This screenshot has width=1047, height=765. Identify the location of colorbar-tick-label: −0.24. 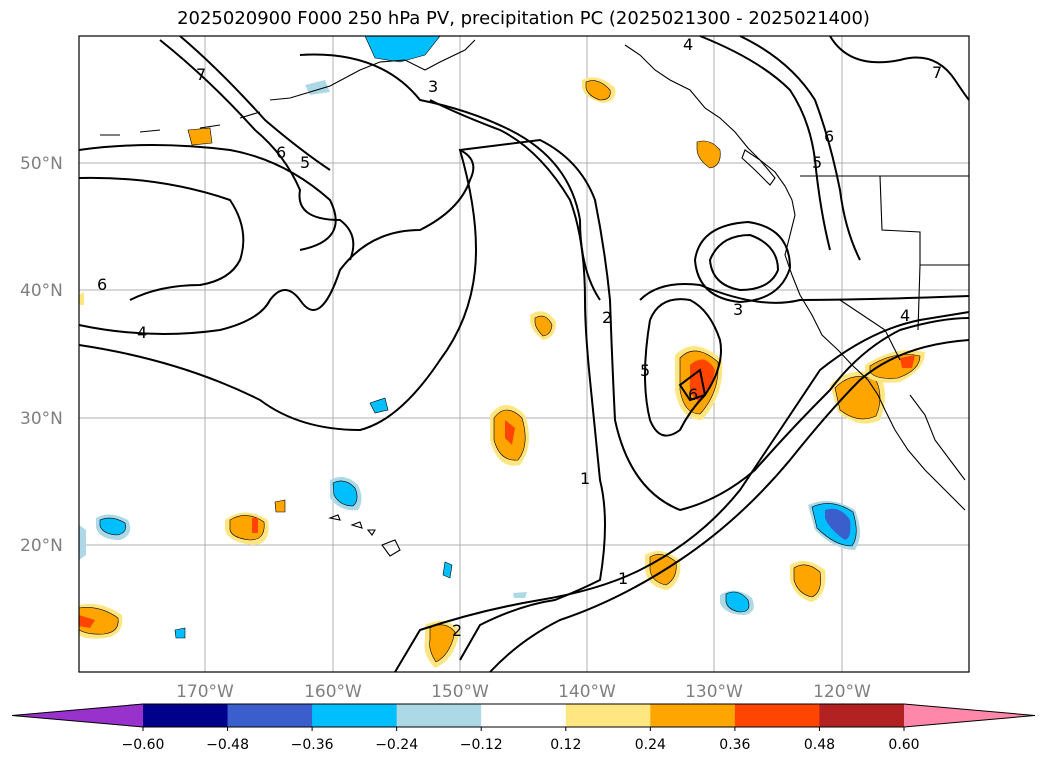
(396, 745).